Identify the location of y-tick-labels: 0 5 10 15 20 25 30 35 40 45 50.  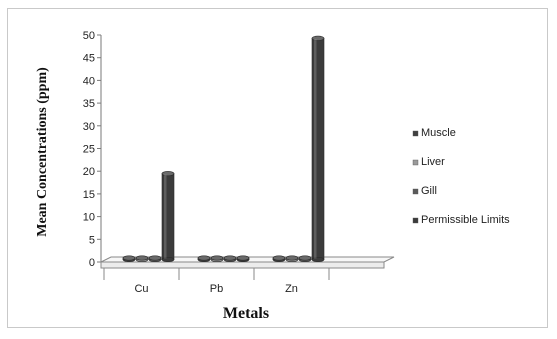
(89, 149).